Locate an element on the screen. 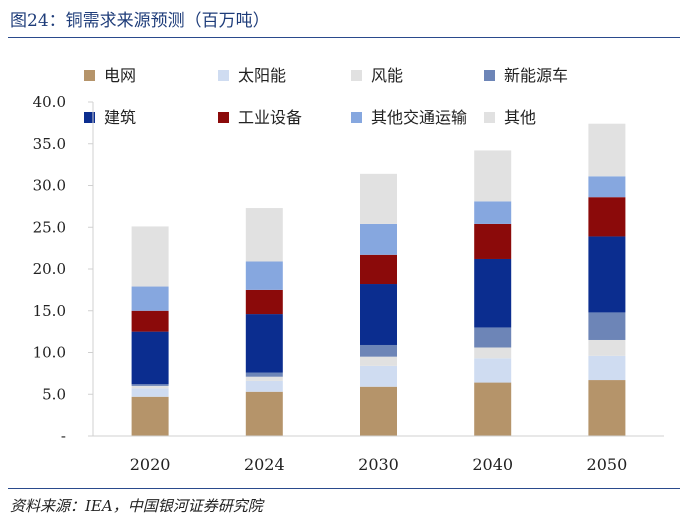 The width and height of the screenshot is (692, 524). legend-label: 风能 is located at coordinates (387, 75).